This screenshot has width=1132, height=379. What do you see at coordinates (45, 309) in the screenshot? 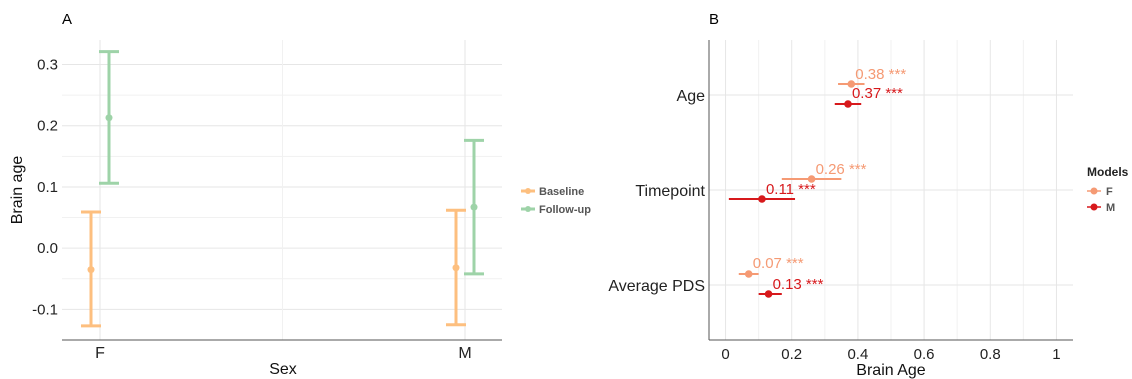
I see `panel-a-y-tick-label: -0.1` at bounding box center [45, 309].